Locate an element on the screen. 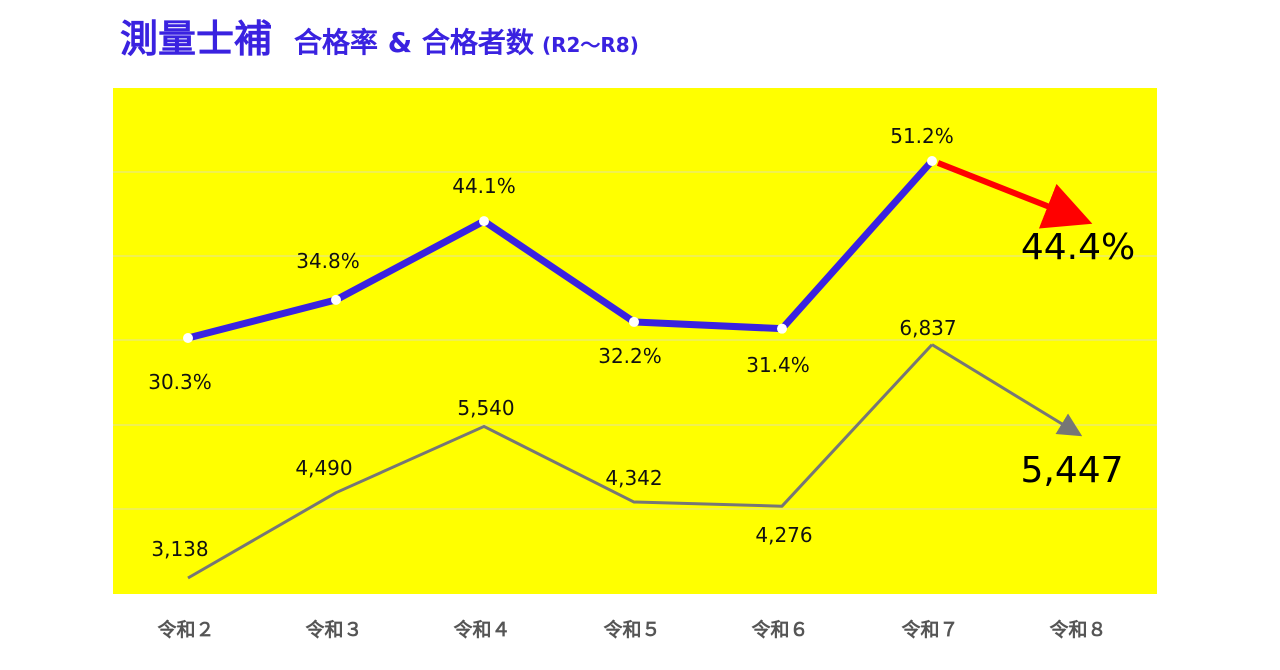 This screenshot has width=1280, height=670. chart-title-range: (R2〜R8) is located at coordinates (590, 45).